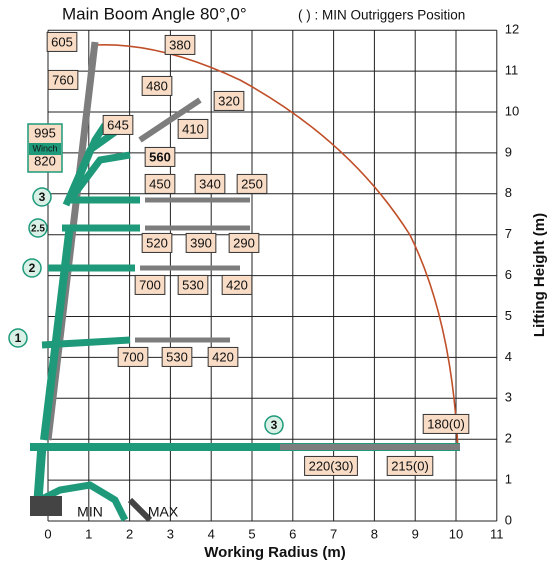 The image size is (553, 568). What do you see at coordinates (154, 13) in the screenshot?
I see `title: Main Boom Angle 80°,0°` at bounding box center [154, 13].